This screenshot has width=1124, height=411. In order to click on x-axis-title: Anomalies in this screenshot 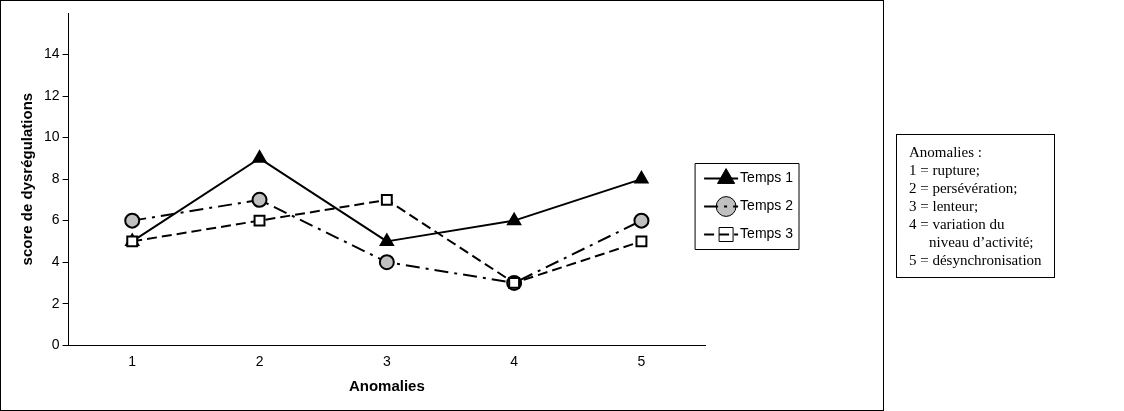, I will do `click(386, 386)`.